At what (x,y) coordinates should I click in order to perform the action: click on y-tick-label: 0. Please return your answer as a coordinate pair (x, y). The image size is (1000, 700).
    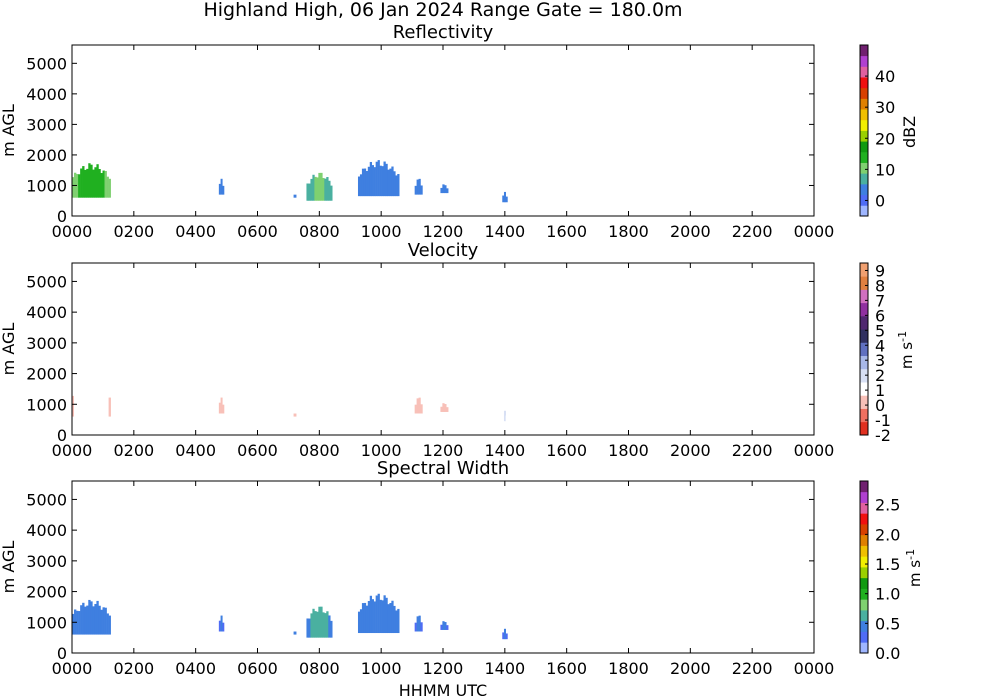
    Looking at the image, I should click on (62, 216).